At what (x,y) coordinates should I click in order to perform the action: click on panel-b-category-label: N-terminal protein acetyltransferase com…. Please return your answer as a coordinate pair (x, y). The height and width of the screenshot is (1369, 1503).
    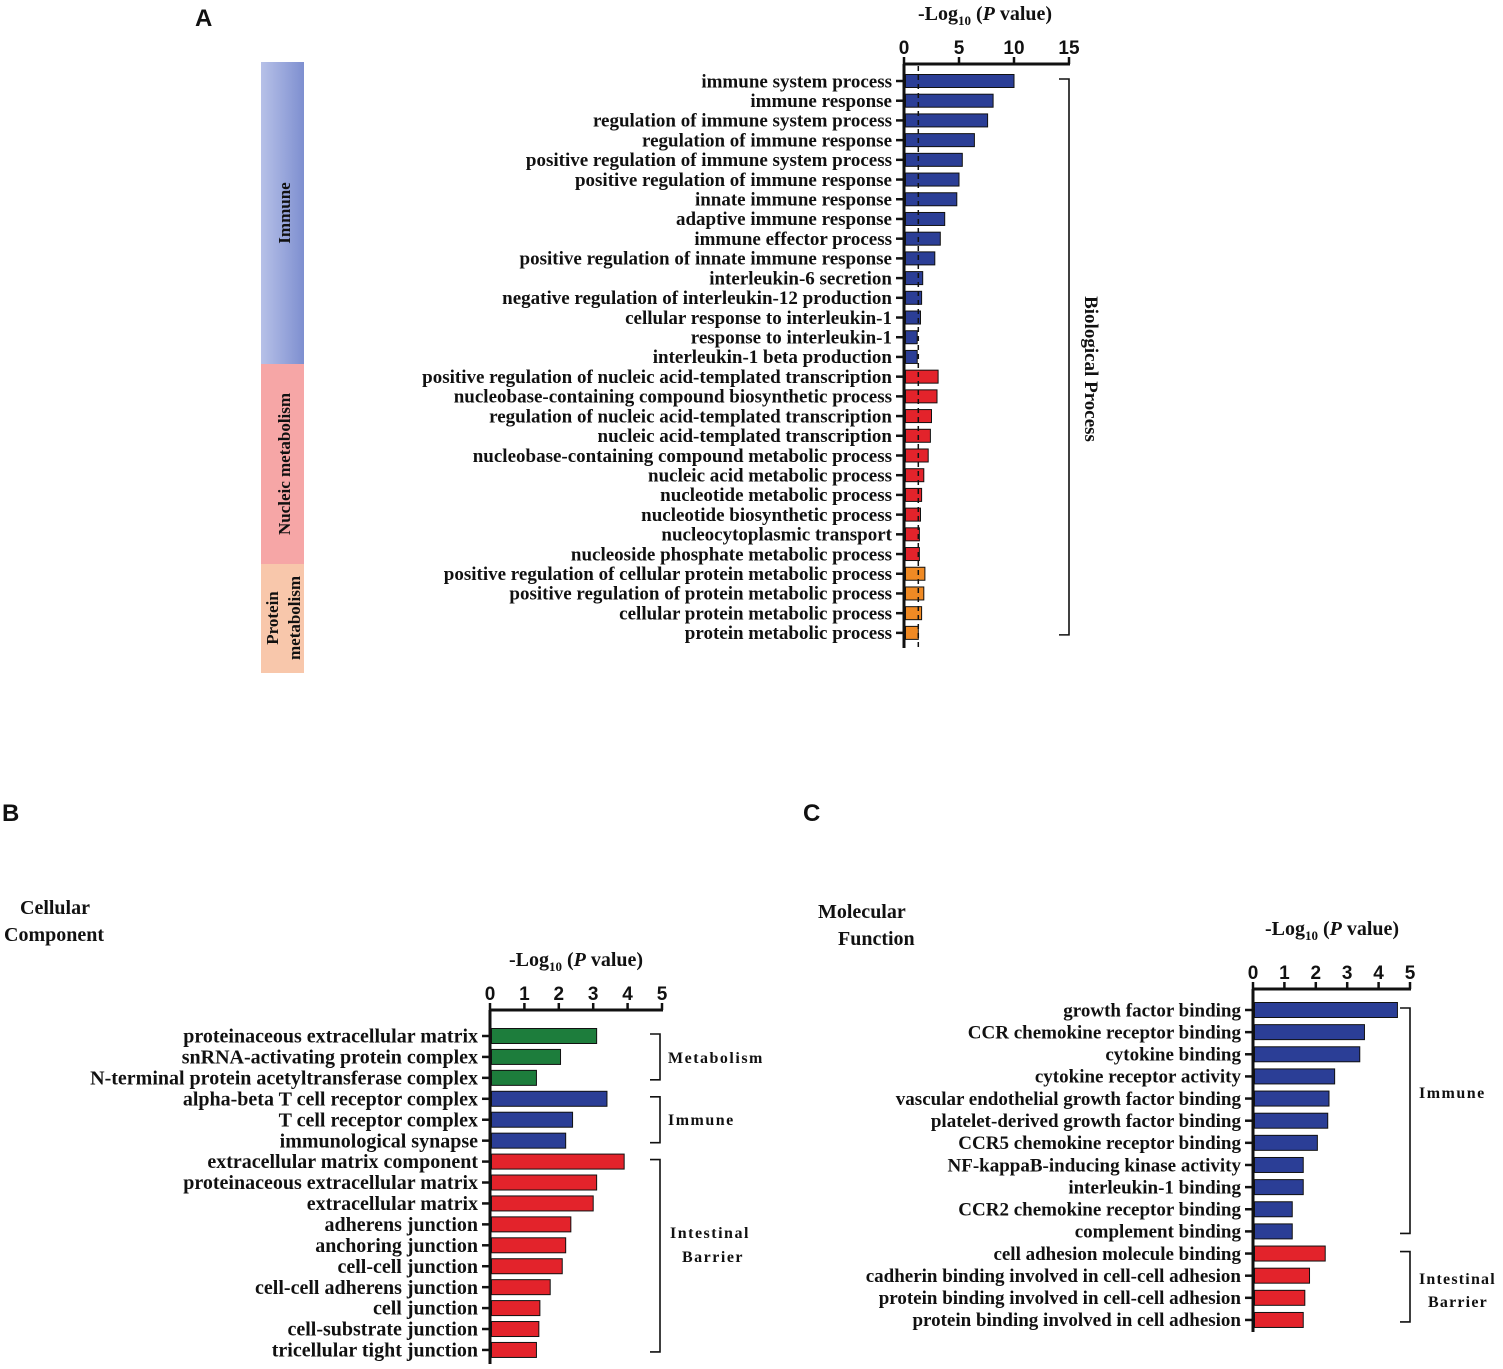
    Looking at the image, I should click on (284, 1078).